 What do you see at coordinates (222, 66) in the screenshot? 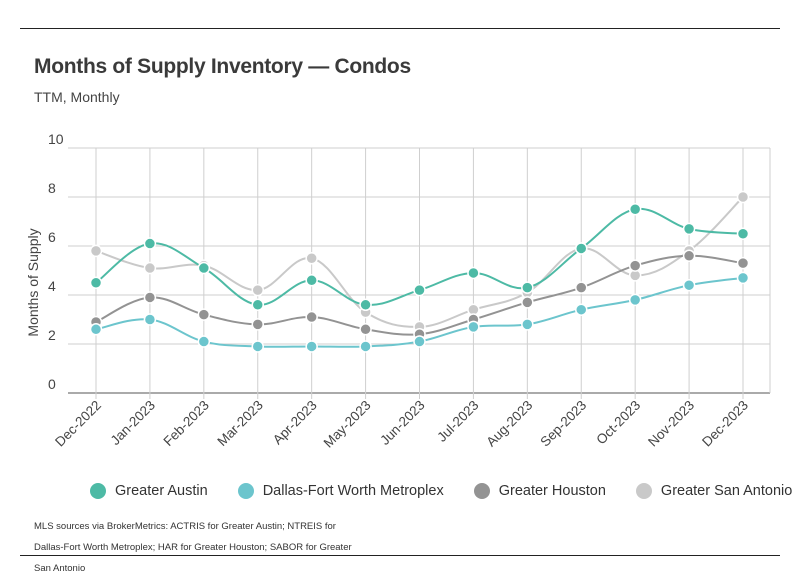
I see `chart-title: Months of Supply Inventory — Condos` at bounding box center [222, 66].